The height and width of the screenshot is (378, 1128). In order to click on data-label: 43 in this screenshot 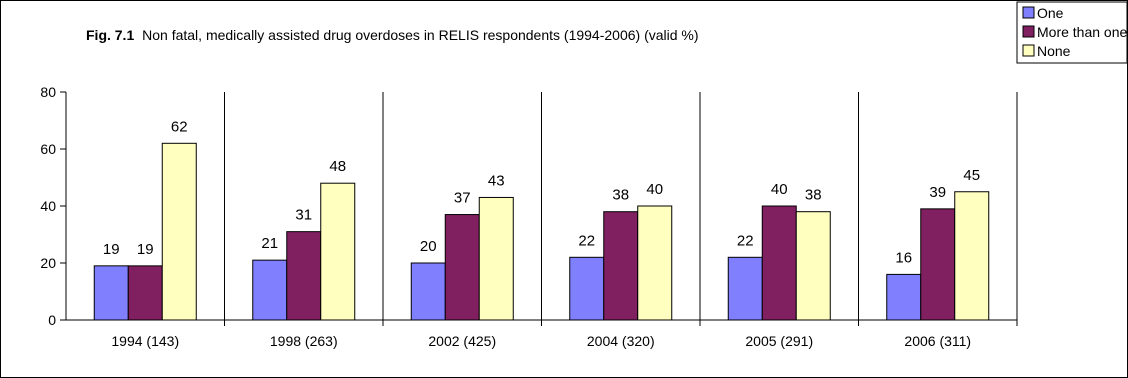, I will do `click(496, 180)`.